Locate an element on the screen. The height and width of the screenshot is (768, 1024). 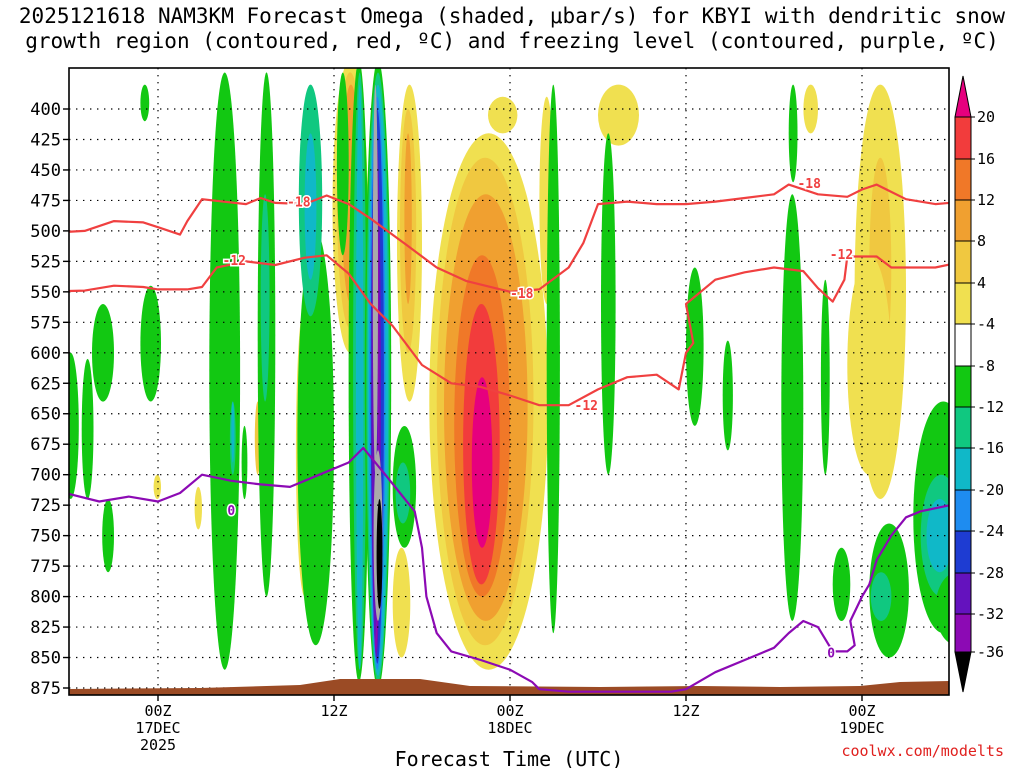
y-tick-label: 625 is located at coordinates (45, 384).